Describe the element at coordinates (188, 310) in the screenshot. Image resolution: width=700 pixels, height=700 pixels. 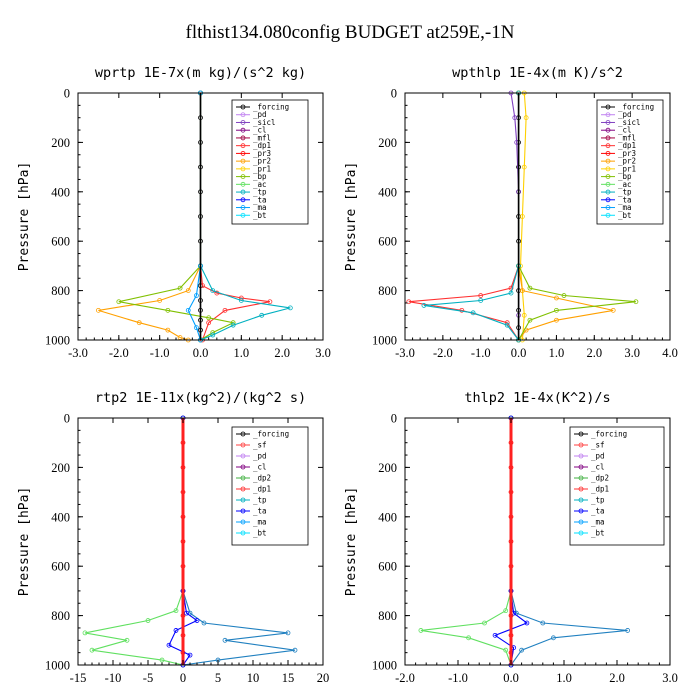
I see `data-point-ma` at that location.